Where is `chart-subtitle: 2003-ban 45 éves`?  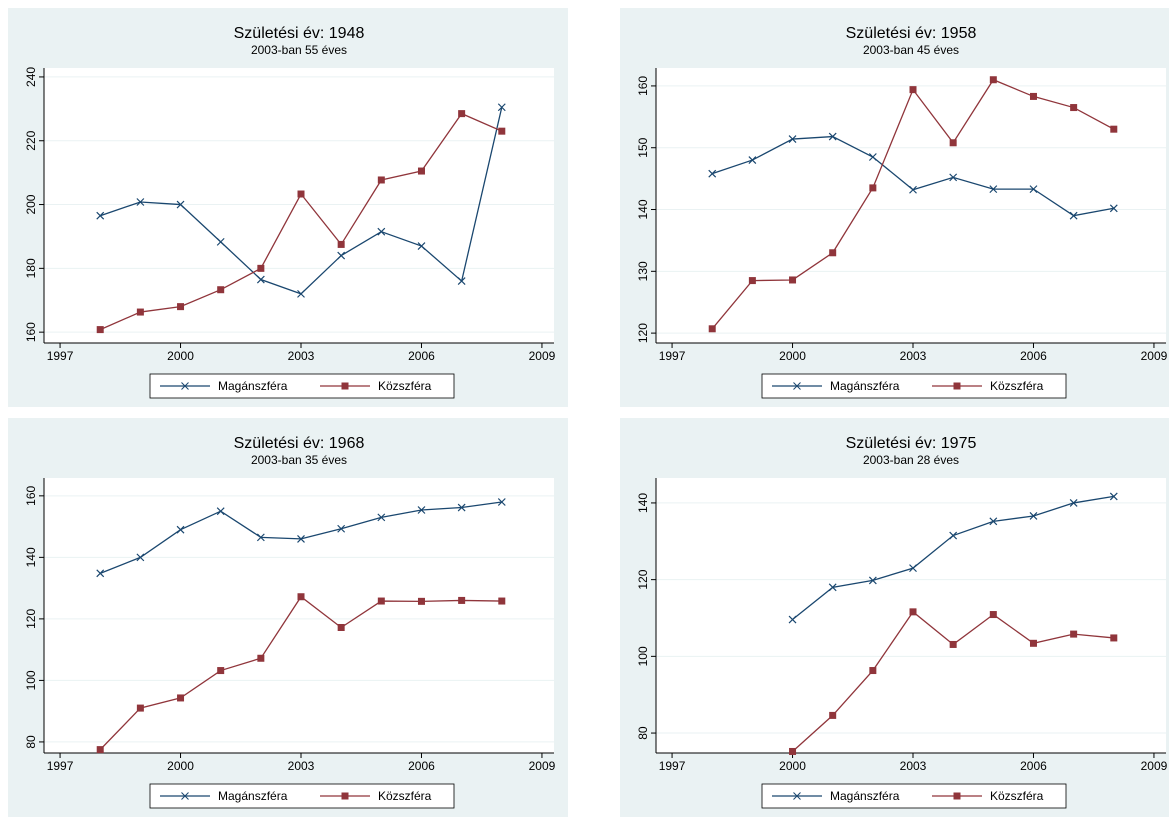
chart-subtitle: 2003-ban 45 éves is located at coordinates (911, 50).